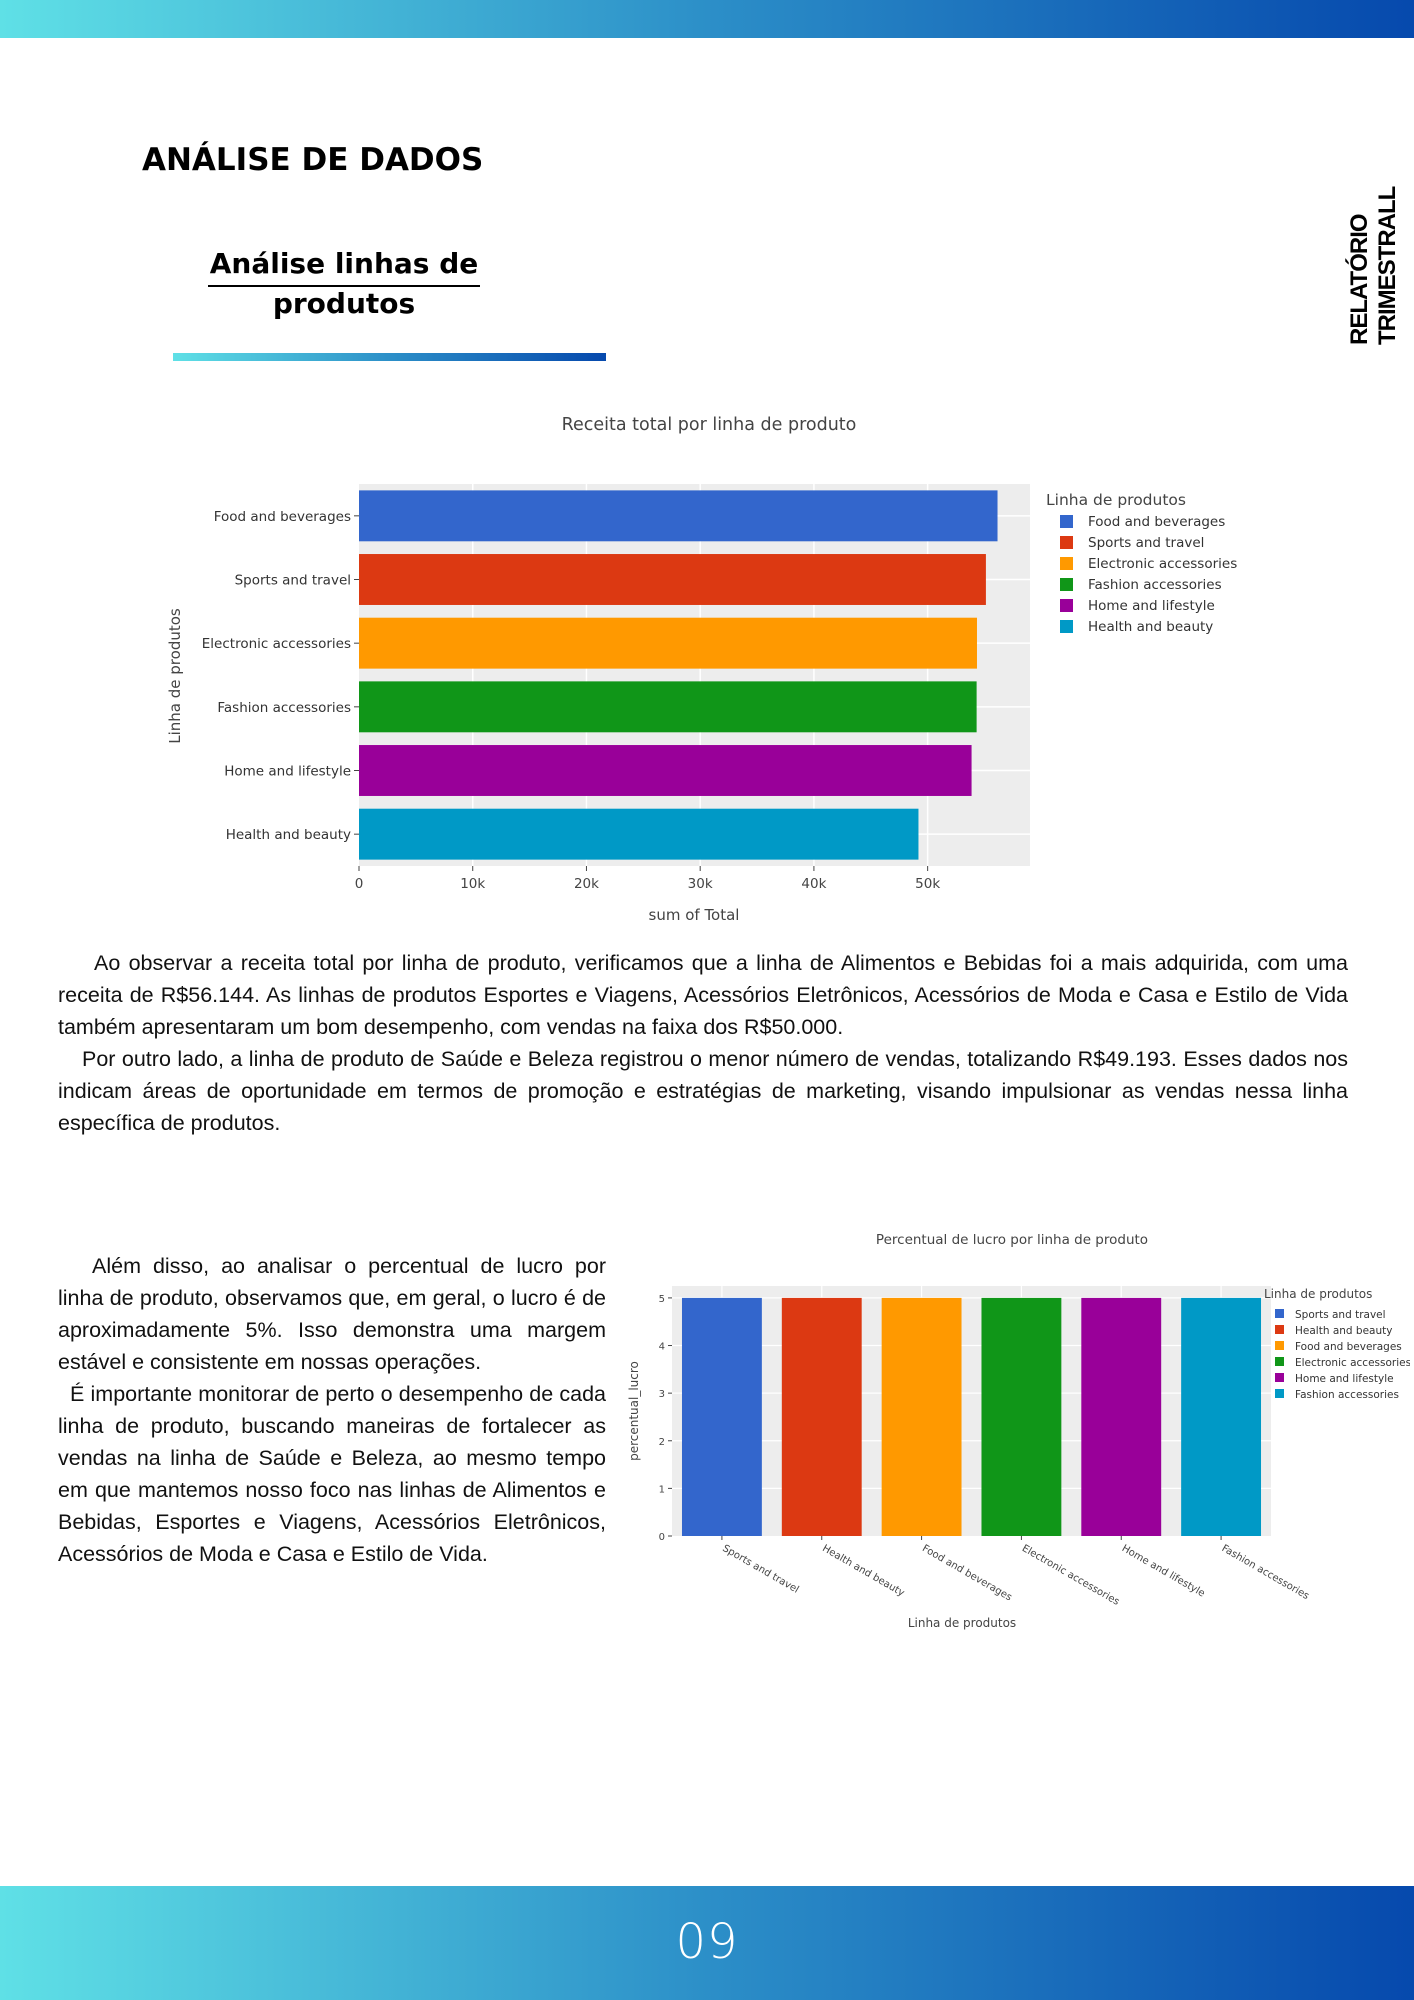 This screenshot has width=1414, height=2000. What do you see at coordinates (813, 884) in the screenshot?
I see `chart1-x-tick-label: 40k` at bounding box center [813, 884].